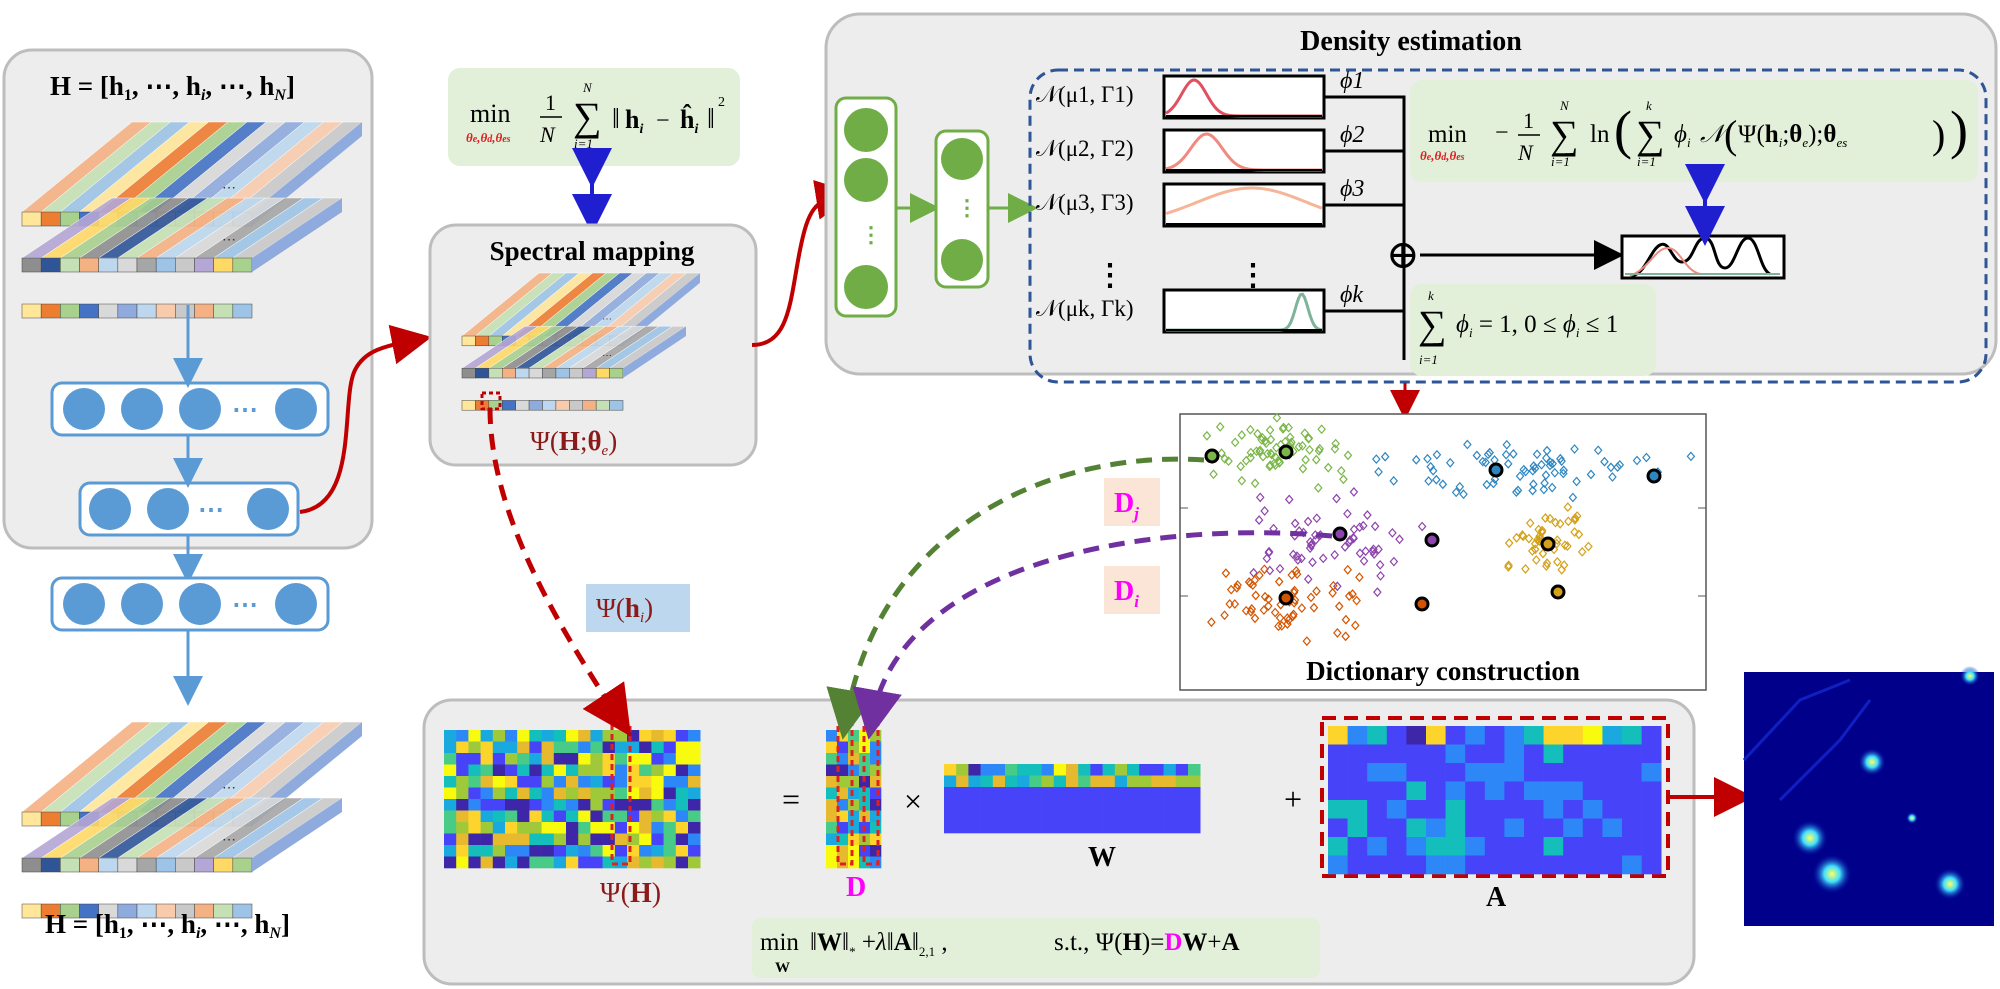  Describe the element at coordinates (592, 251) in the screenshot. I see `spectral-mapping-title: Spectral mapping` at that location.